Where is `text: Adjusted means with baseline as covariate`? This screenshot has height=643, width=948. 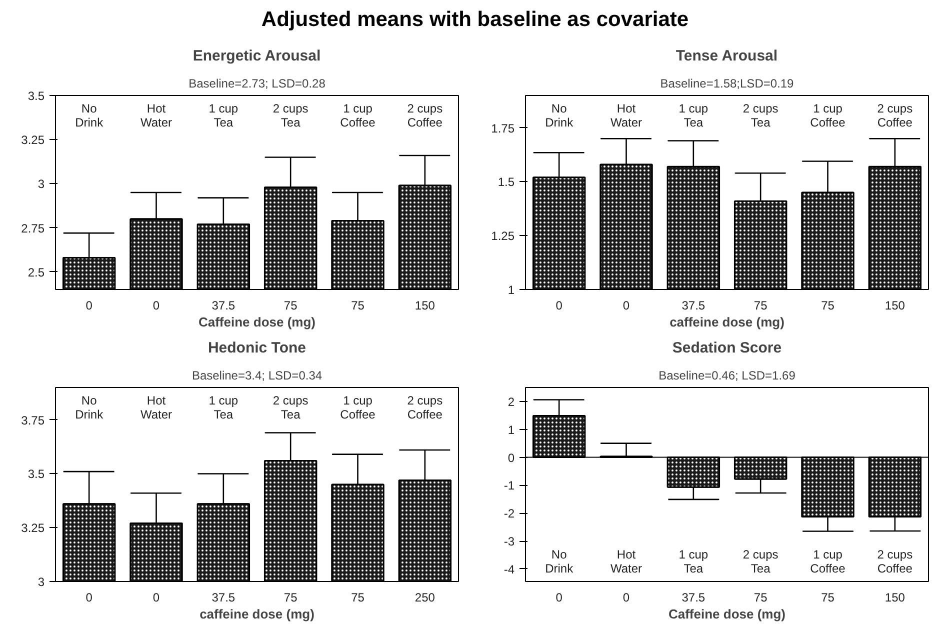 text: Adjusted means with baseline as covariate is located at coordinates (475, 20).